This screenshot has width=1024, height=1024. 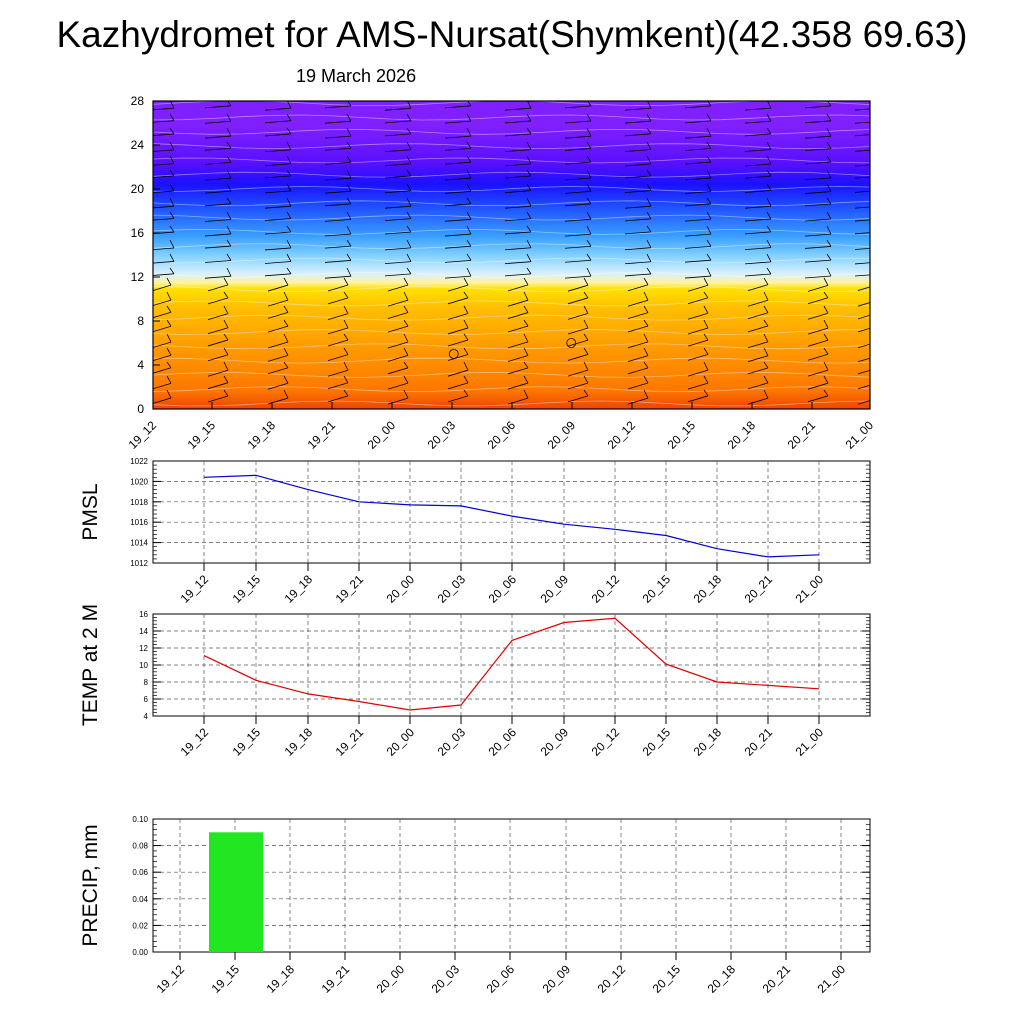 What do you see at coordinates (511, 664) in the screenshot?
I see `temp-line` at bounding box center [511, 664].